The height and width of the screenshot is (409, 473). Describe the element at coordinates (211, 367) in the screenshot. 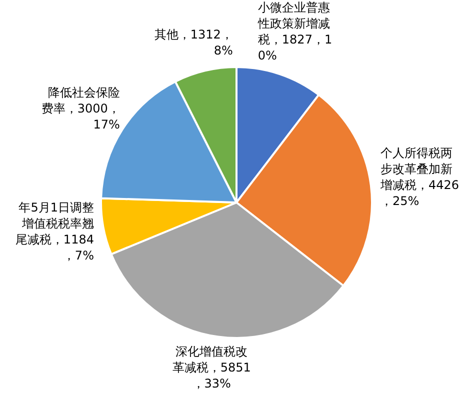

I see `slice-label: 深化增值税改革减税，5851，33%` at that location.